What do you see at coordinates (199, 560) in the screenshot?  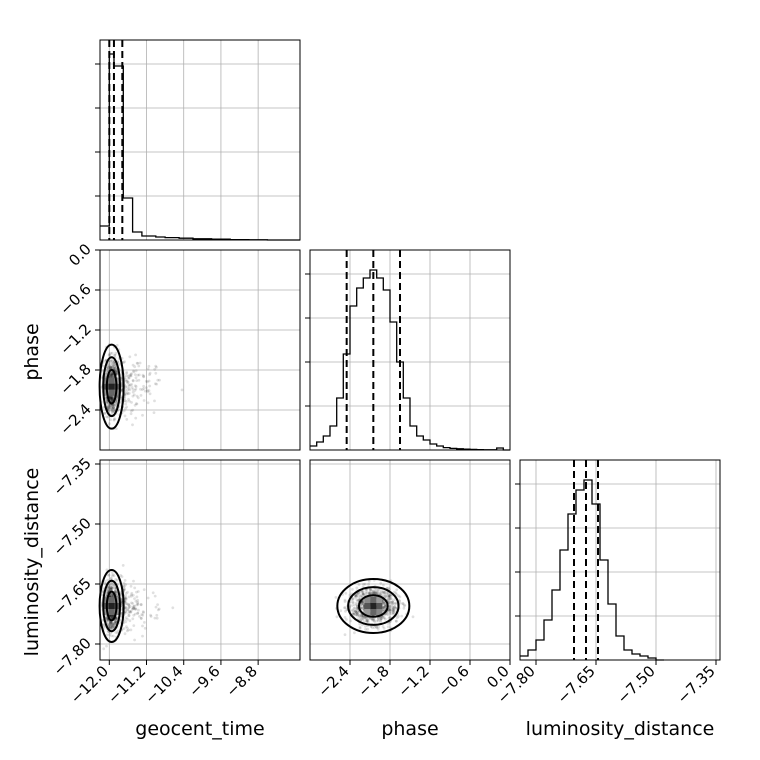 I see `panel-geocent-time-vs-luminosity-distance` at bounding box center [199, 560].